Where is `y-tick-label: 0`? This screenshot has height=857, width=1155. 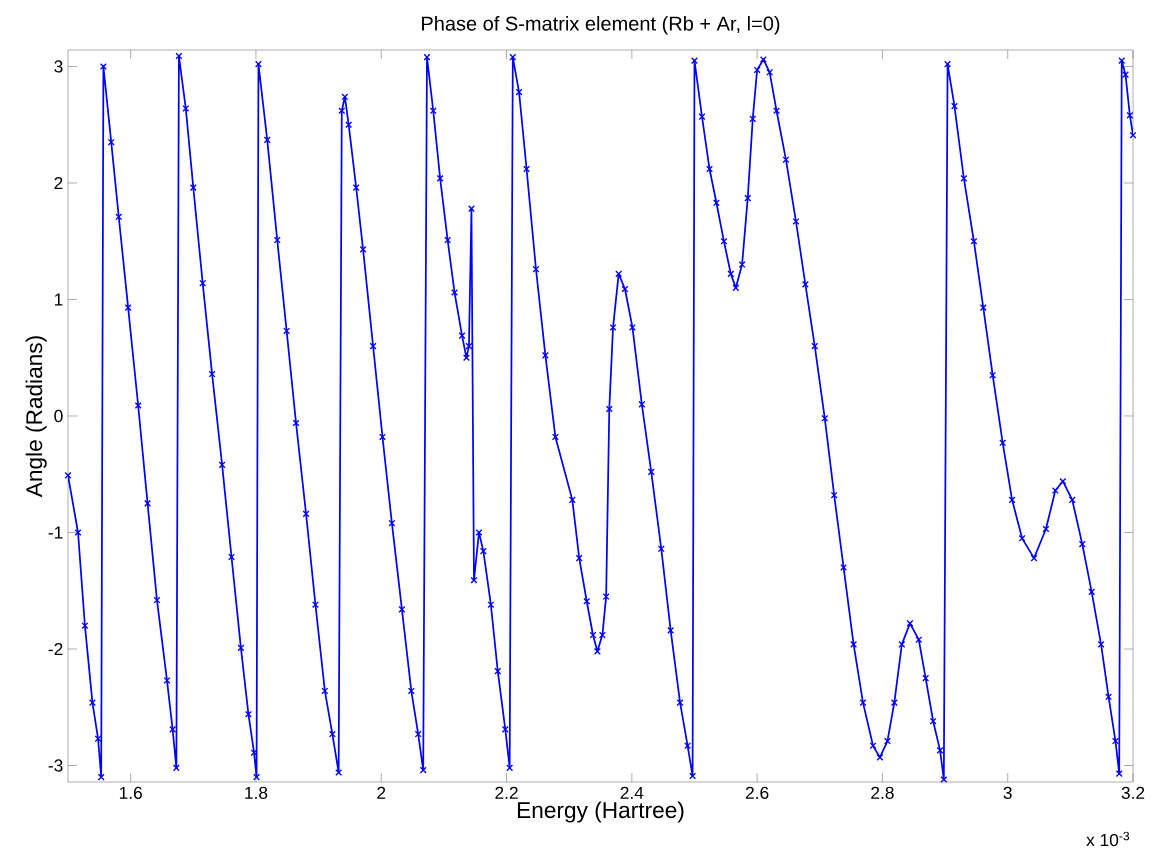
y-tick-label: 0 is located at coordinates (58, 416).